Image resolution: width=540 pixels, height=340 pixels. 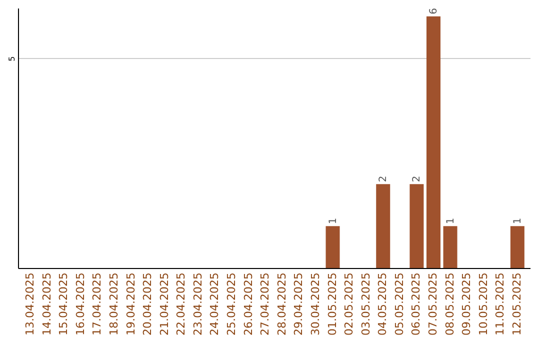 I want to click on x-tick-label: 28.04.2025, so click(x=281, y=304).